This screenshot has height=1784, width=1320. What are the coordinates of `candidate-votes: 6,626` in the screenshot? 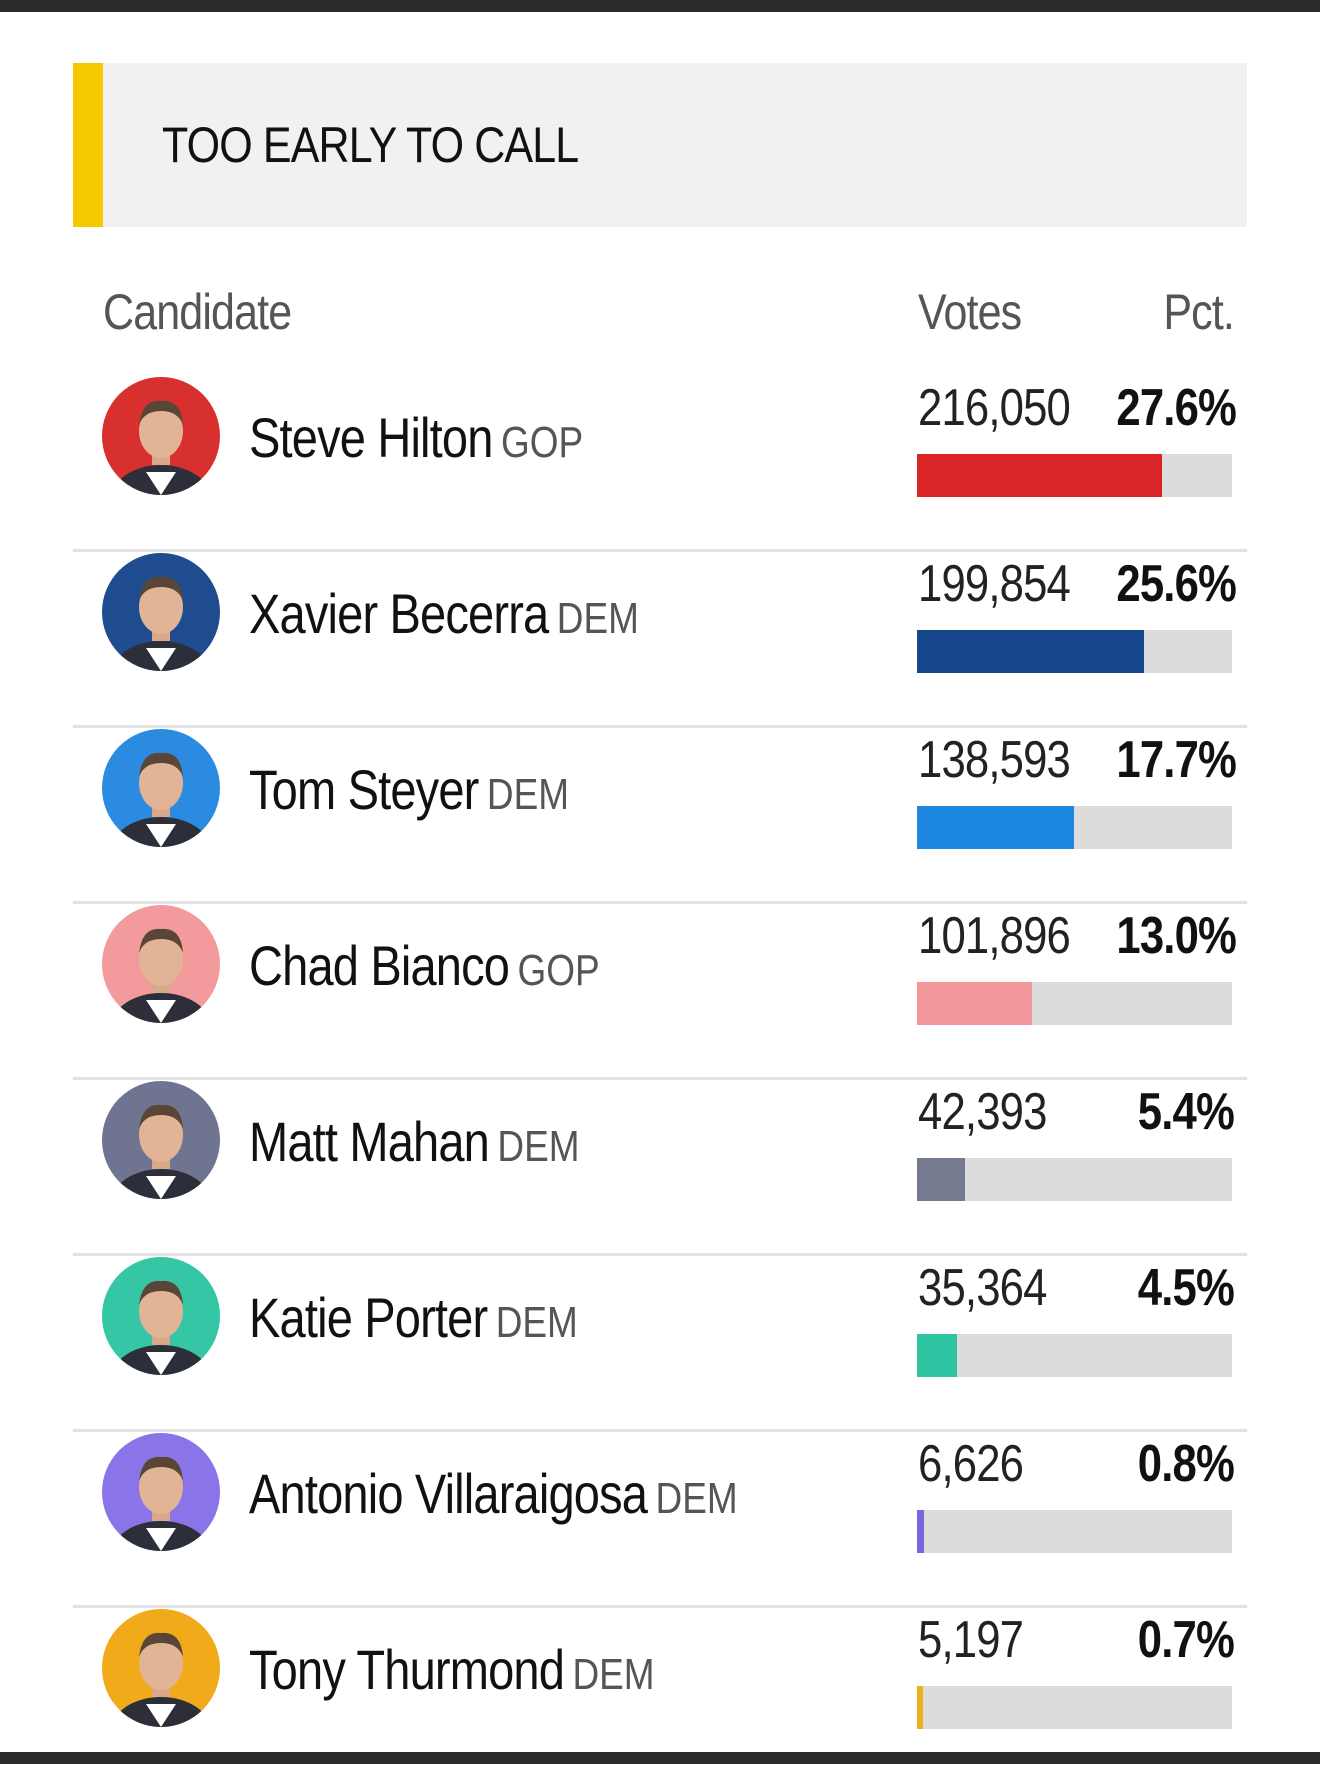 It's located at (971, 1464).